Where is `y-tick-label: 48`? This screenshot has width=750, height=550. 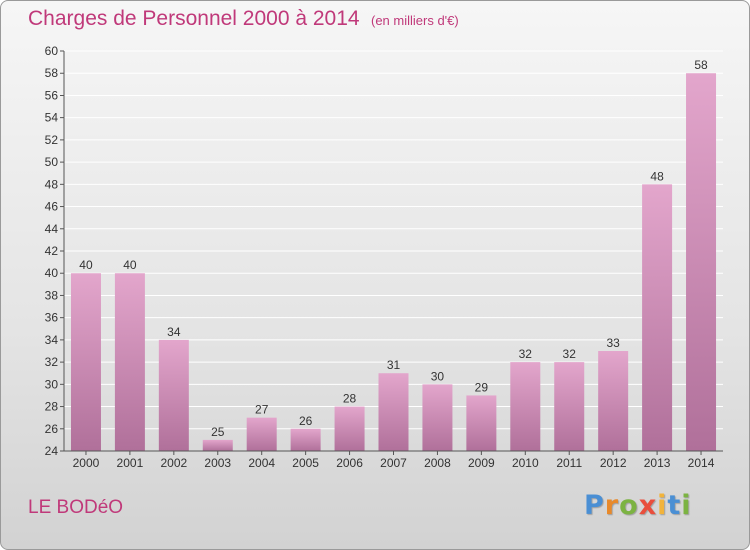 y-tick-label: 48 is located at coordinates (52, 184).